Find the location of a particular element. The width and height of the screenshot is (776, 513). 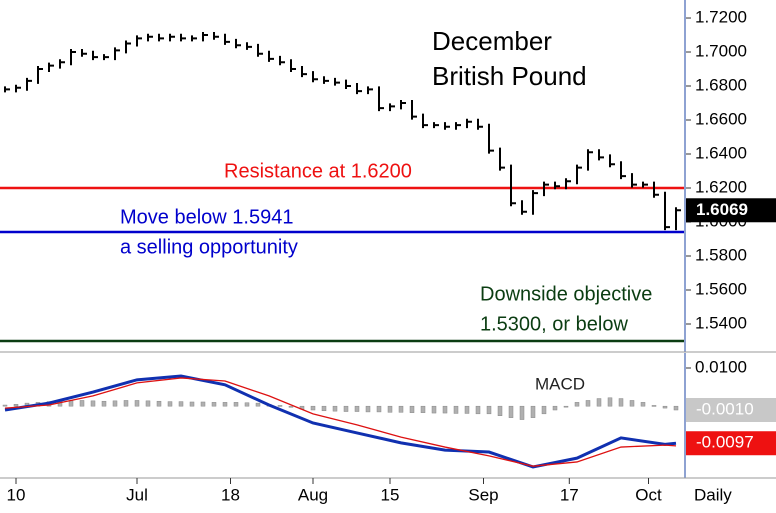

annotation: Downside objective is located at coordinates (566, 294).